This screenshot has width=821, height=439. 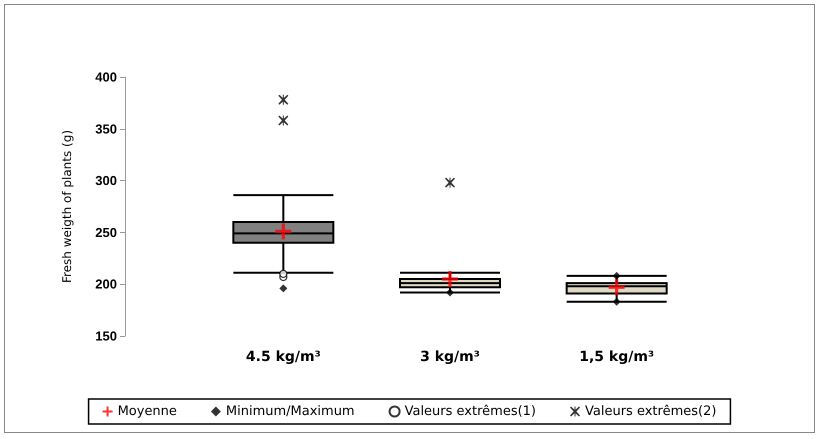 What do you see at coordinates (67, 207) in the screenshot?
I see `y-axis-title: Fresh weigth of plants (g)` at bounding box center [67, 207].